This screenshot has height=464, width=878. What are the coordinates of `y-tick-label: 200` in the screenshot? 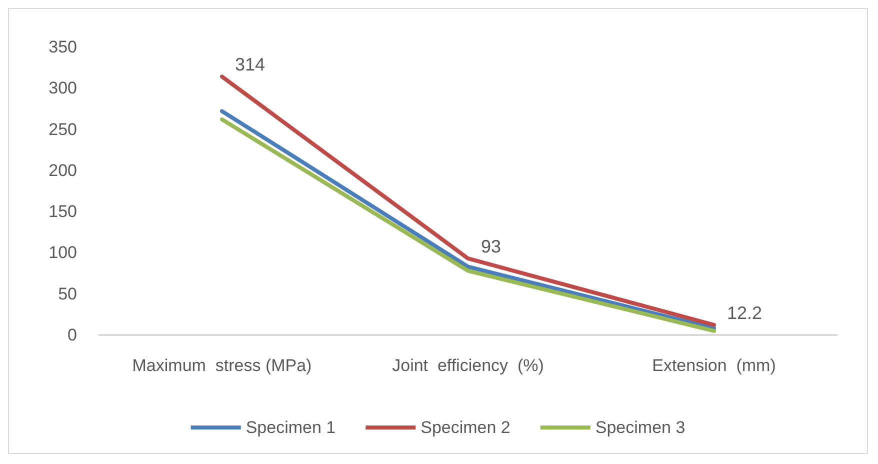 It's located at (62, 170).